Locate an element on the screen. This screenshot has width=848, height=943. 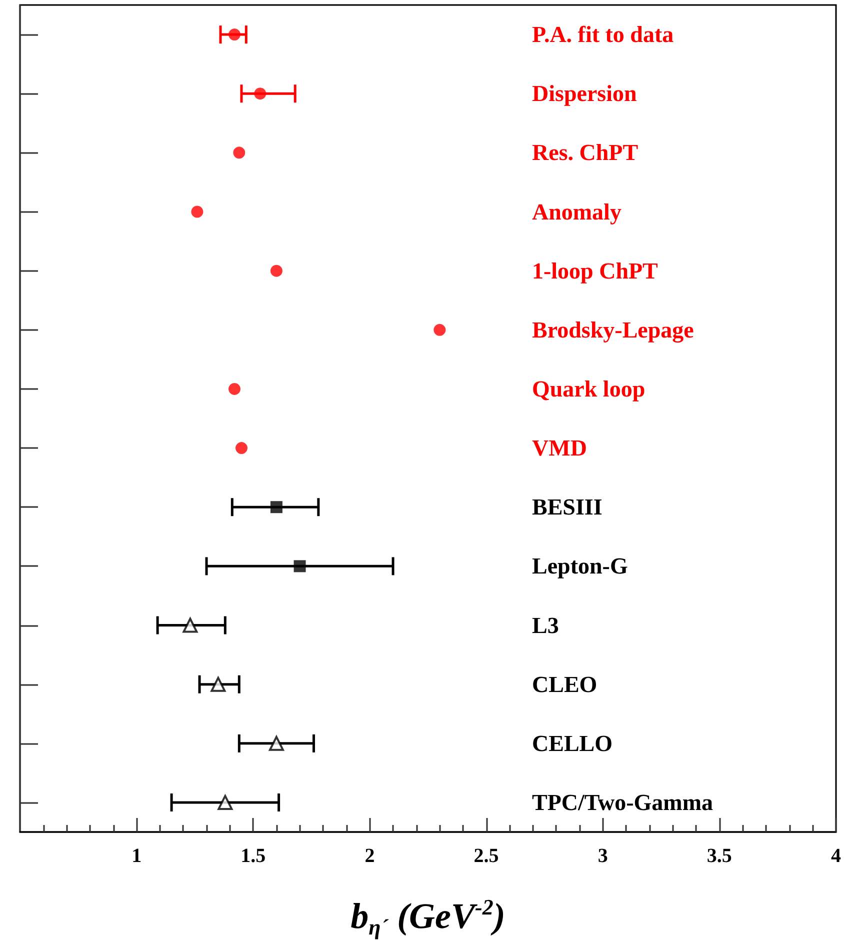
y-tick-label: 1-loop ChPT is located at coordinates (595, 271).